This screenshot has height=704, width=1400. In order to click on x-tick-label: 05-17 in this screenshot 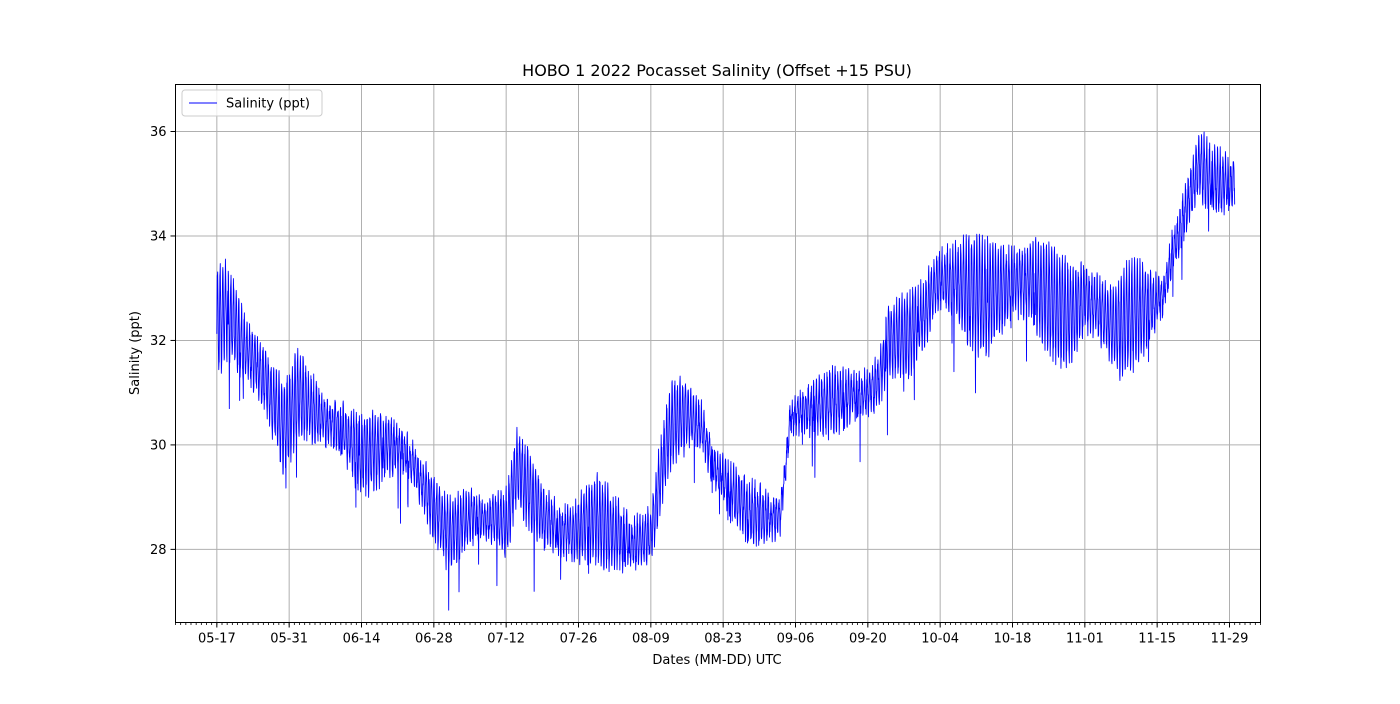, I will do `click(217, 639)`.